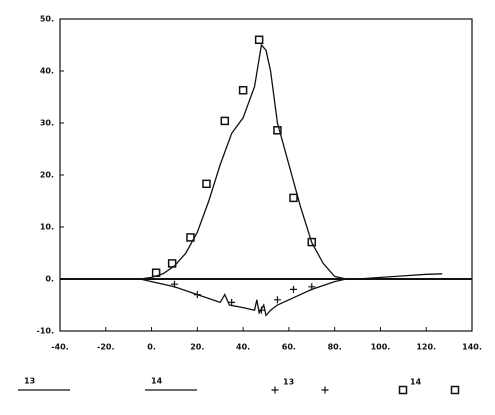  Describe the element at coordinates (243, 347) in the screenshot. I see `x-tick-label: 40.` at that location.